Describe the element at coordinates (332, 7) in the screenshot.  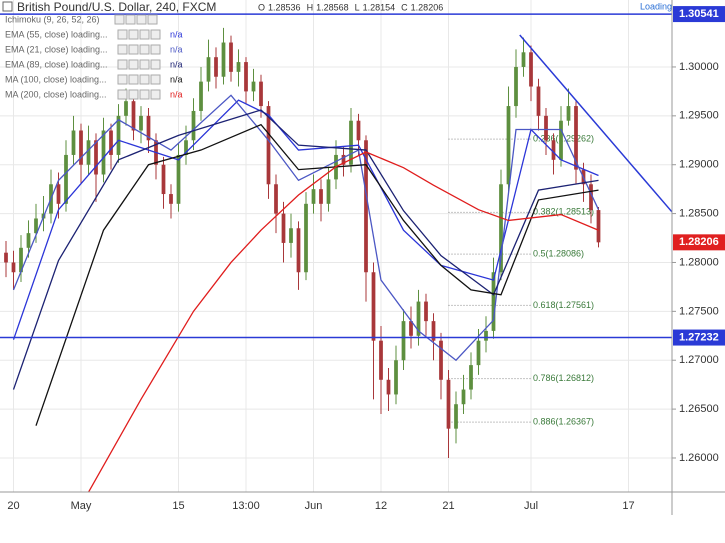
I see `ohlc-value: 1.28568` at that location.